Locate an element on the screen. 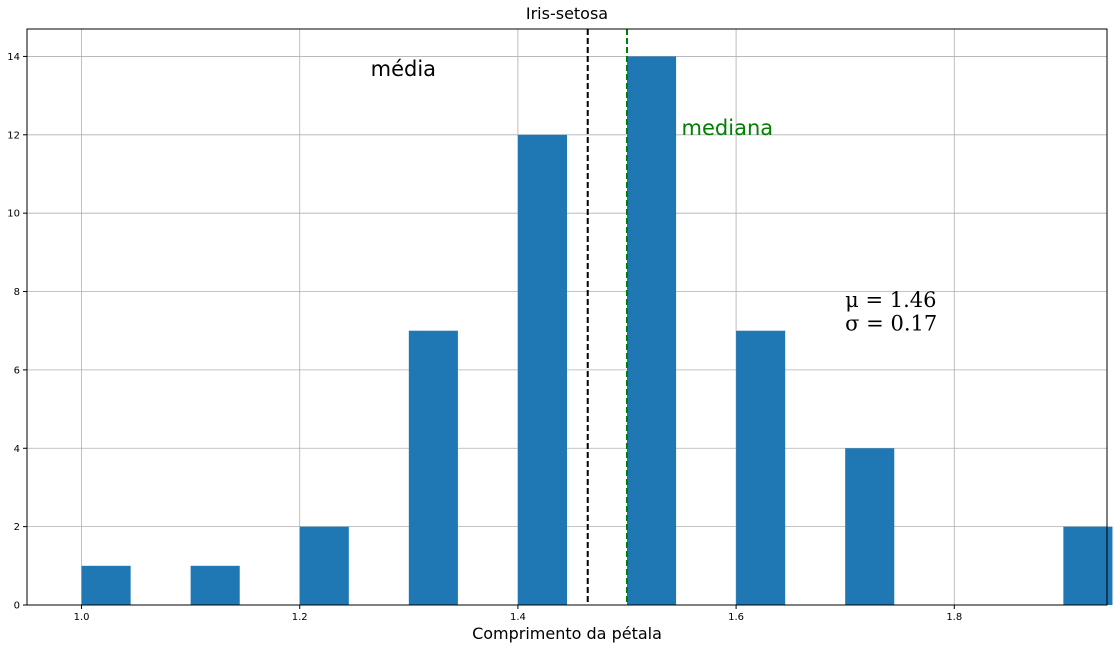 The width and height of the screenshot is (1114, 649). y-tick-label: 14 is located at coordinates (13, 57).